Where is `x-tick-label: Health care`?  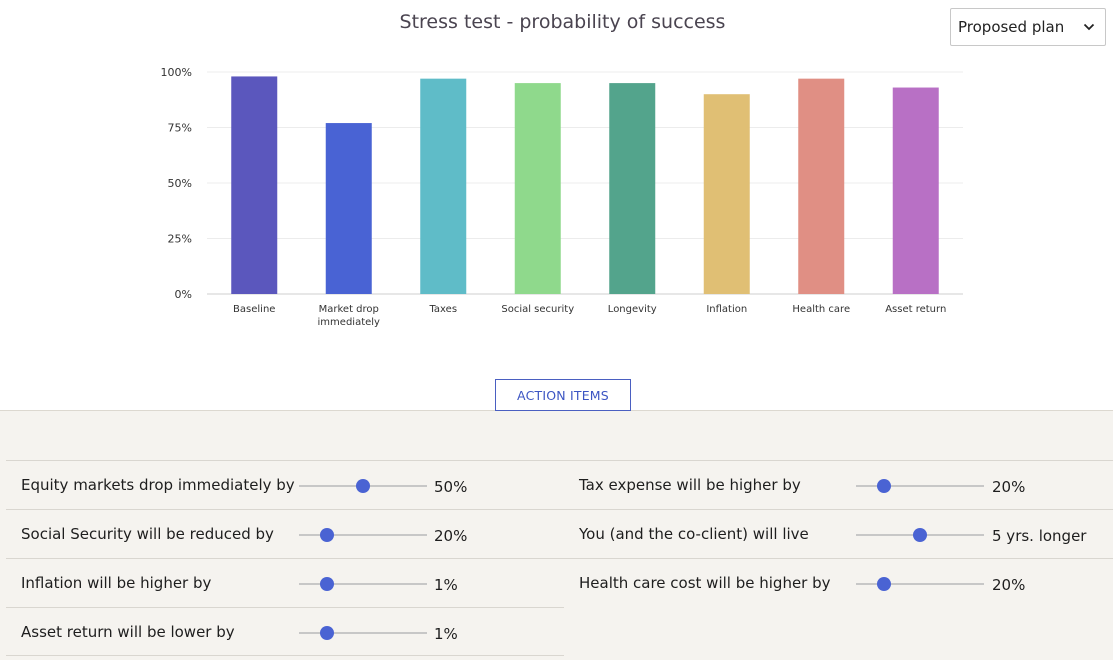 x-tick-label: Health care is located at coordinates (821, 309).